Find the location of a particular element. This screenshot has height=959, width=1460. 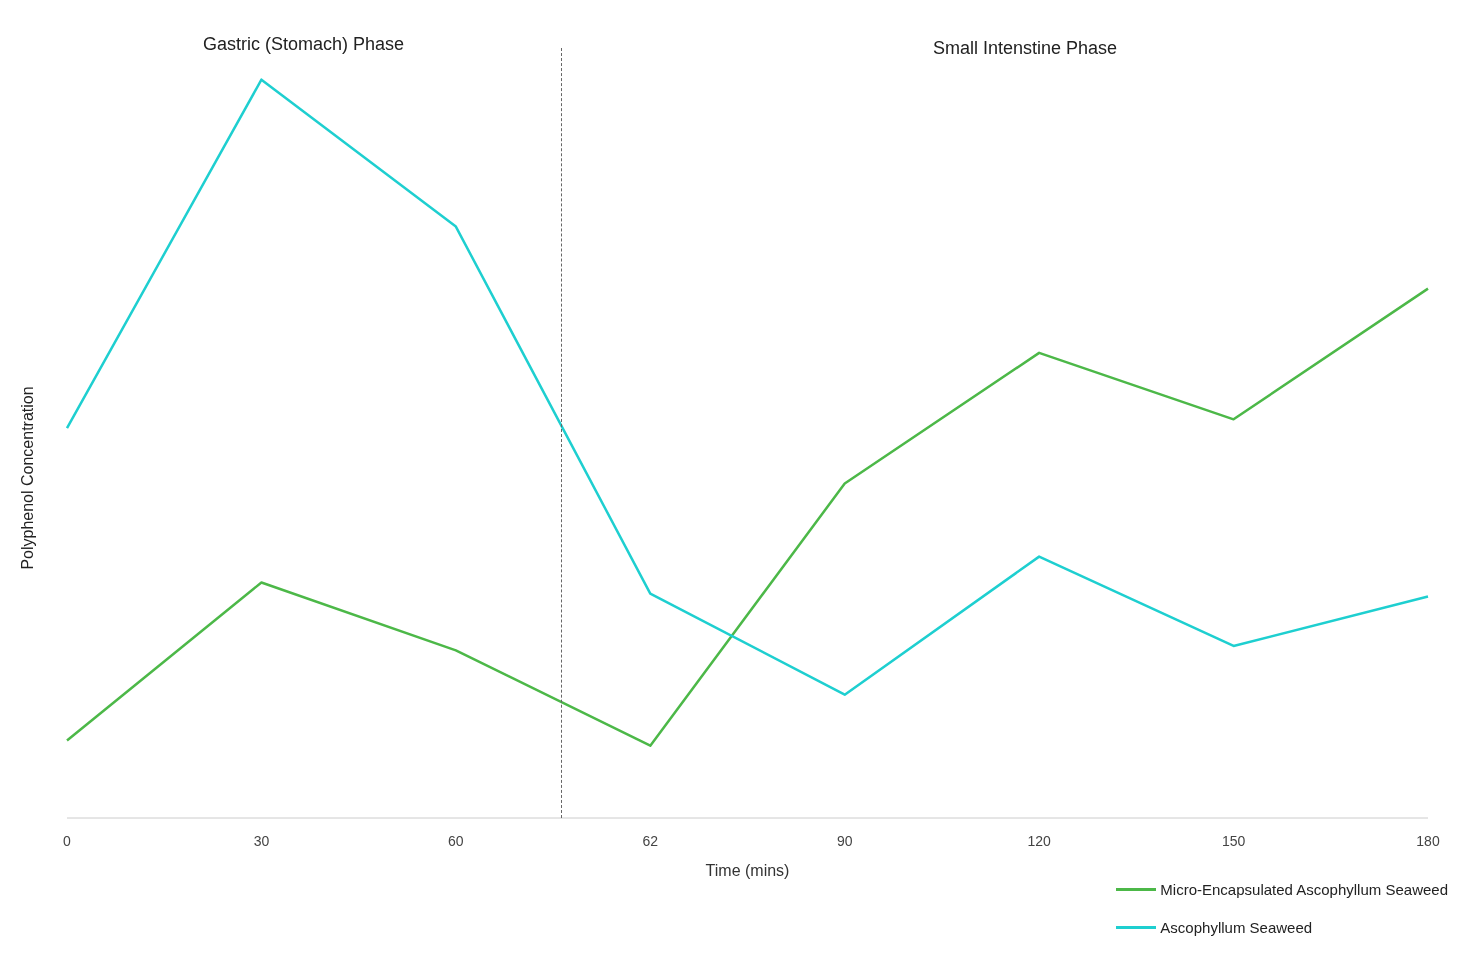

x-tick-label: 30 is located at coordinates (261, 840).